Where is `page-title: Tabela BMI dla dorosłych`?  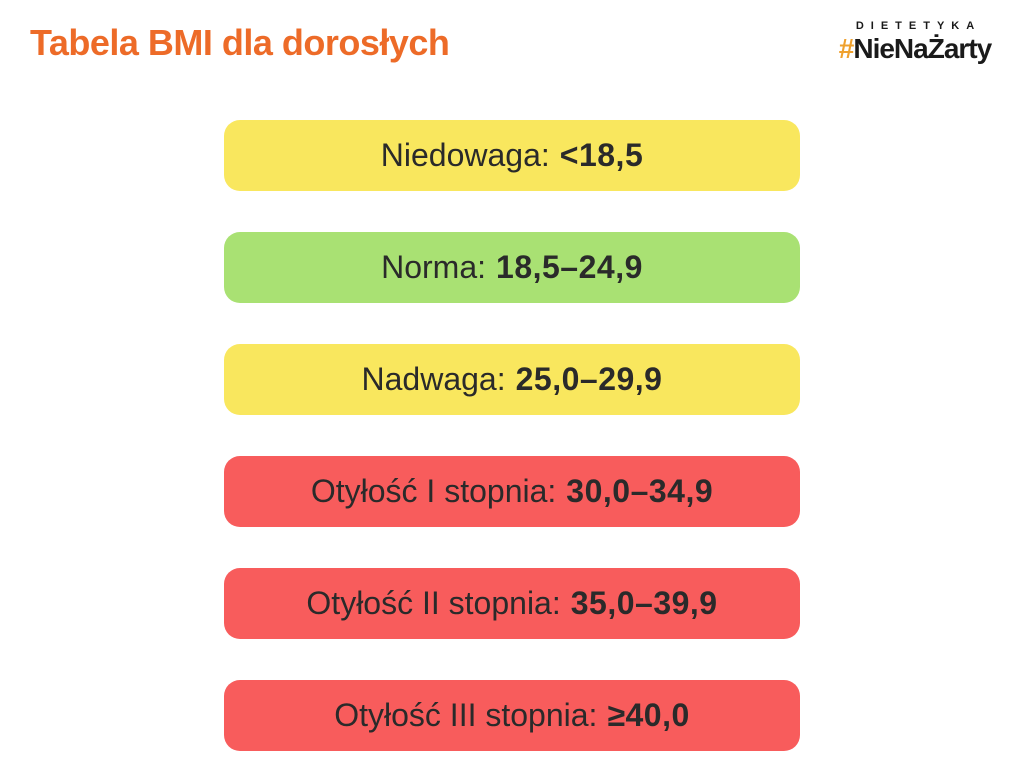
page-title: Tabela BMI dla dorosłych is located at coordinates (240, 42).